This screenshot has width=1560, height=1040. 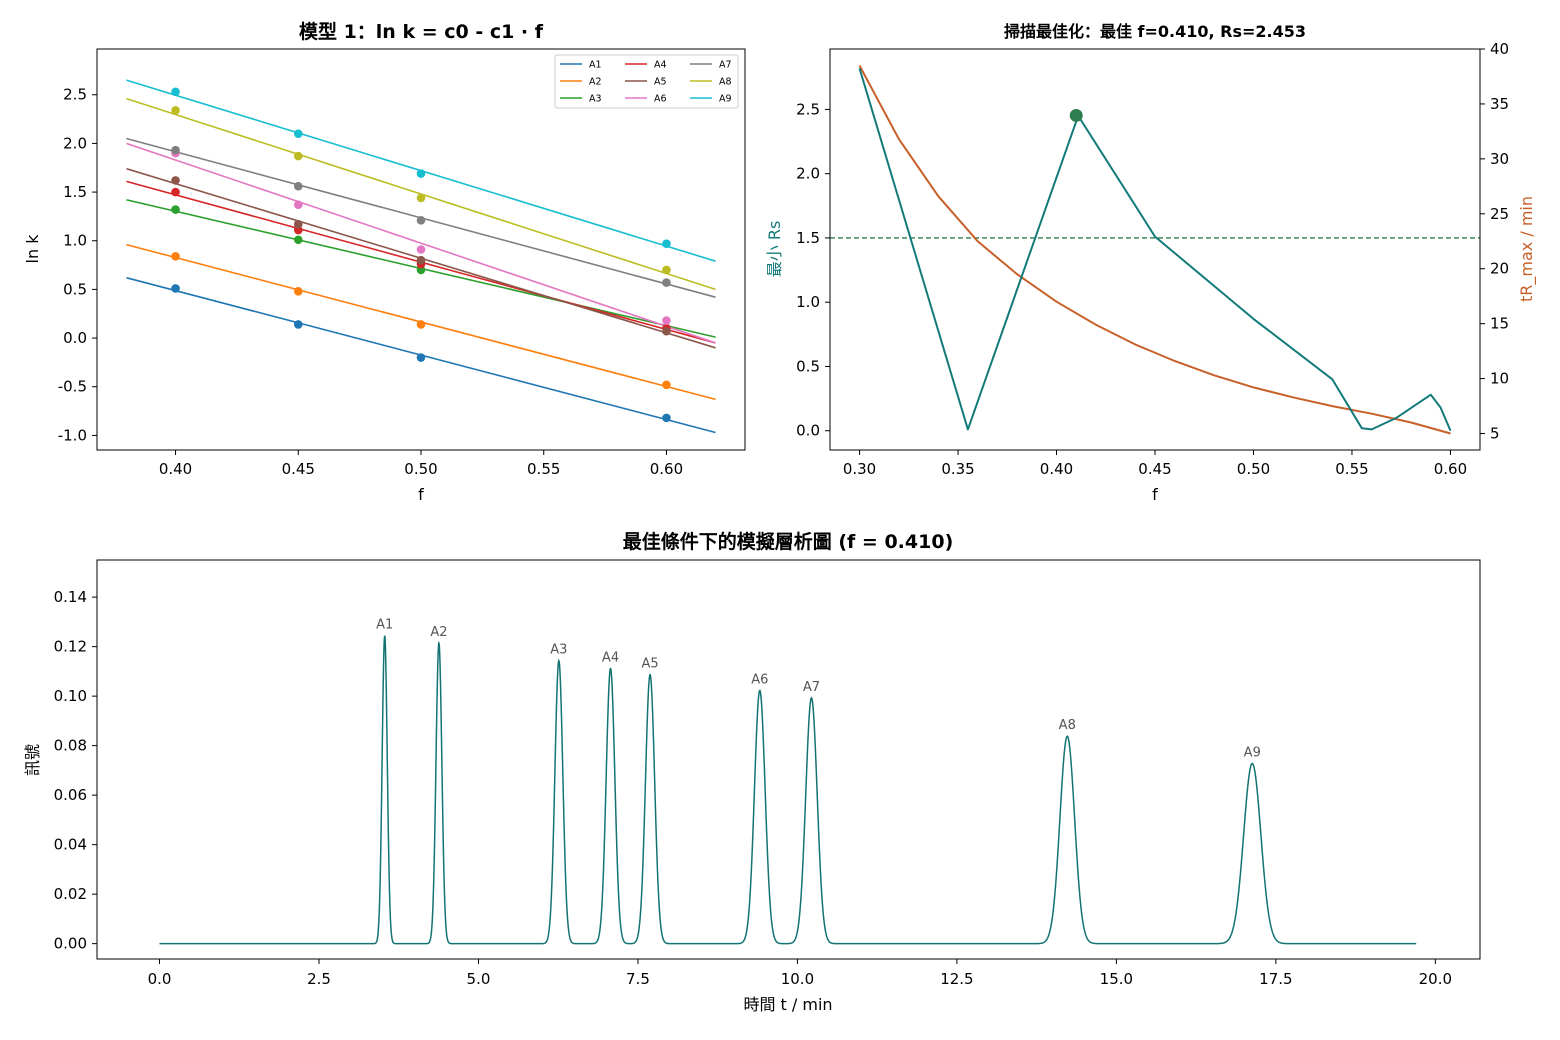 What do you see at coordinates (298, 469) in the screenshot?
I see `chart1-xtick-label: 0.45` at bounding box center [298, 469].